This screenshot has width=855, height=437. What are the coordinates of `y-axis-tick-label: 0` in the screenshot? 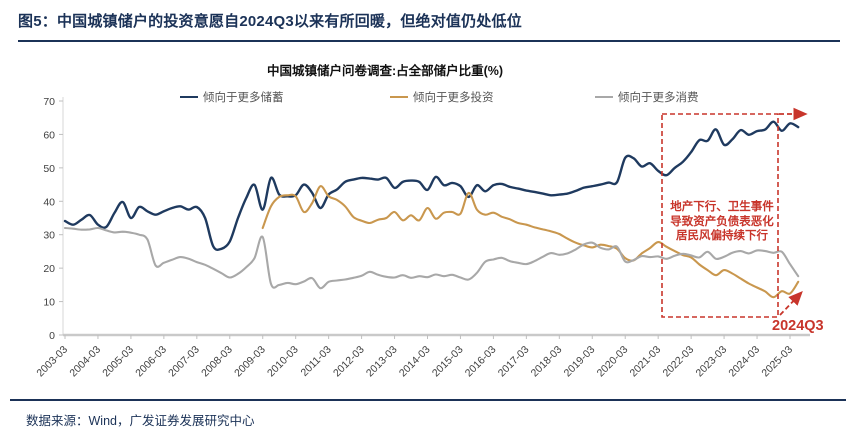 It's located at (52, 336).